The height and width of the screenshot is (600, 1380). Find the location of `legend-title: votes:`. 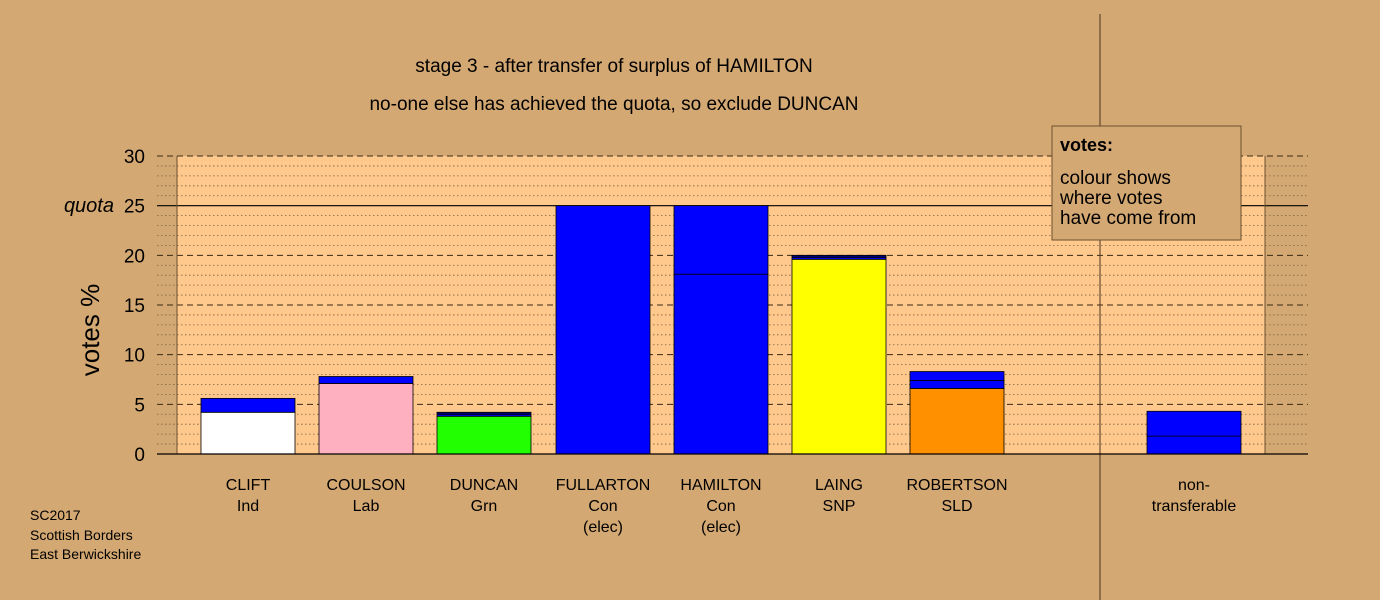

legend-title: votes: is located at coordinates (1086, 145).